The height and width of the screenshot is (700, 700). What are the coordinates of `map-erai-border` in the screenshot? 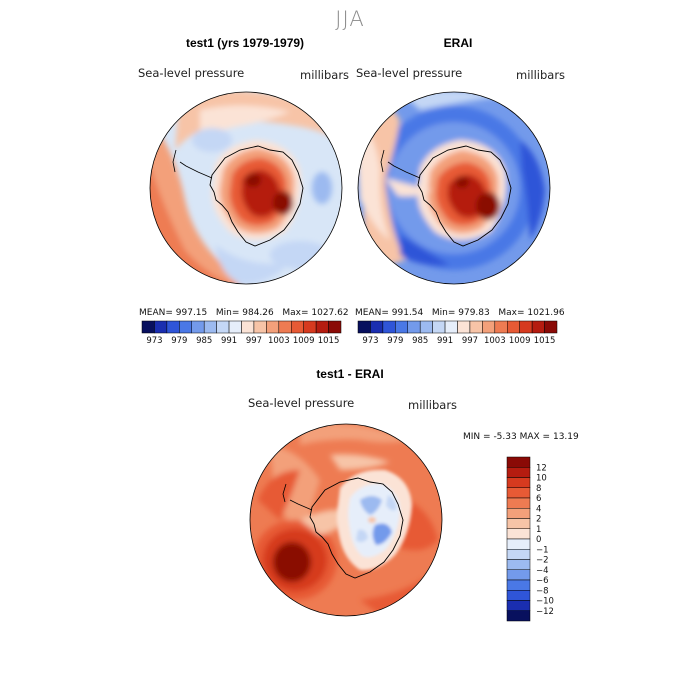 It's located at (454, 188).